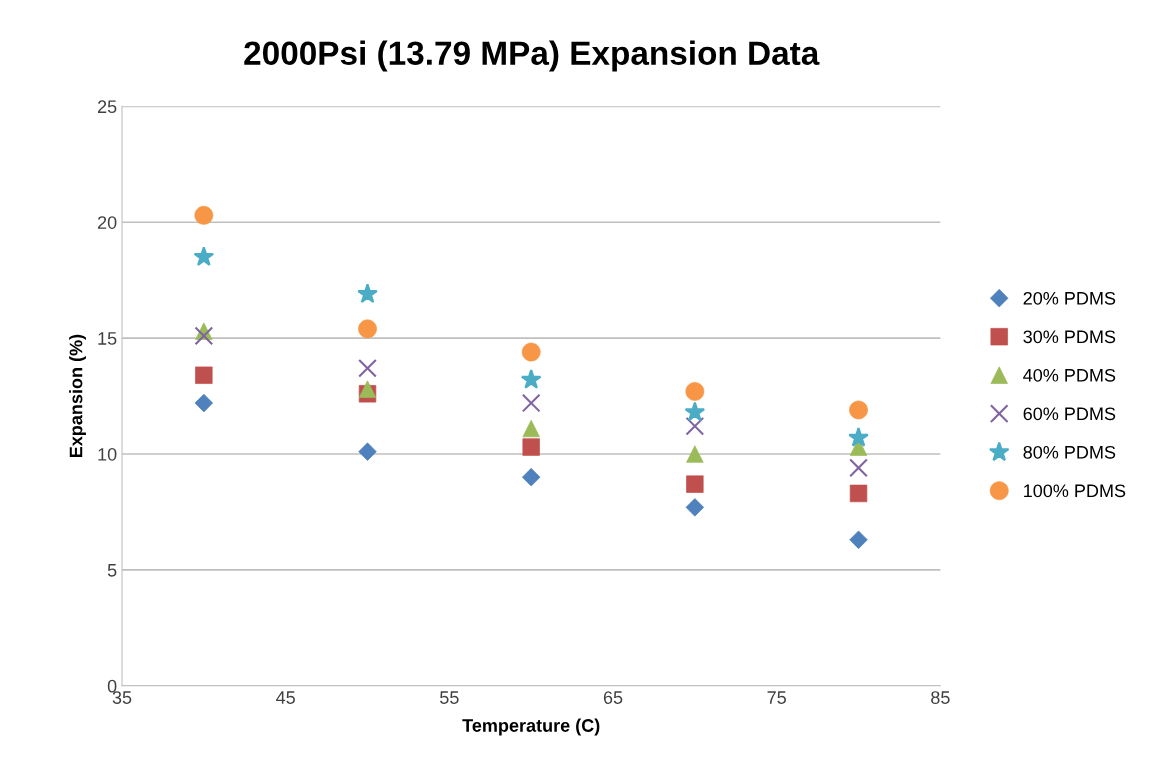 This screenshot has height=782, width=1151. Describe the element at coordinates (107, 222) in the screenshot. I see `y-tick-label: 20` at that location.